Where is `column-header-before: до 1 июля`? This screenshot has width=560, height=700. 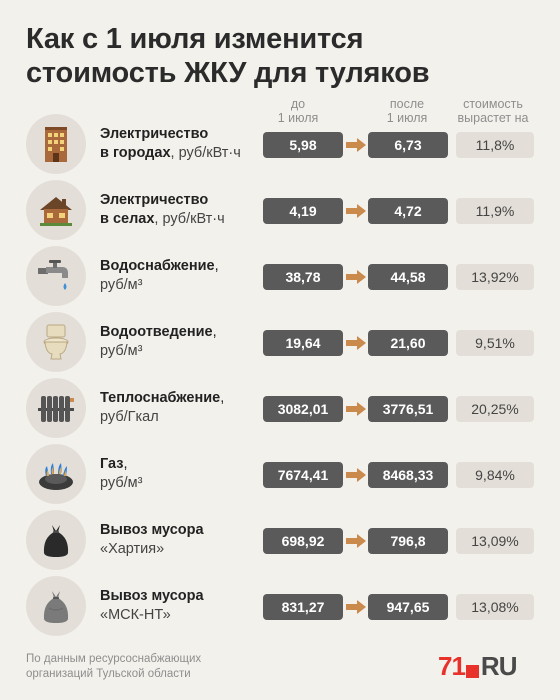 column-header-before: до 1 июля is located at coordinates (298, 111).